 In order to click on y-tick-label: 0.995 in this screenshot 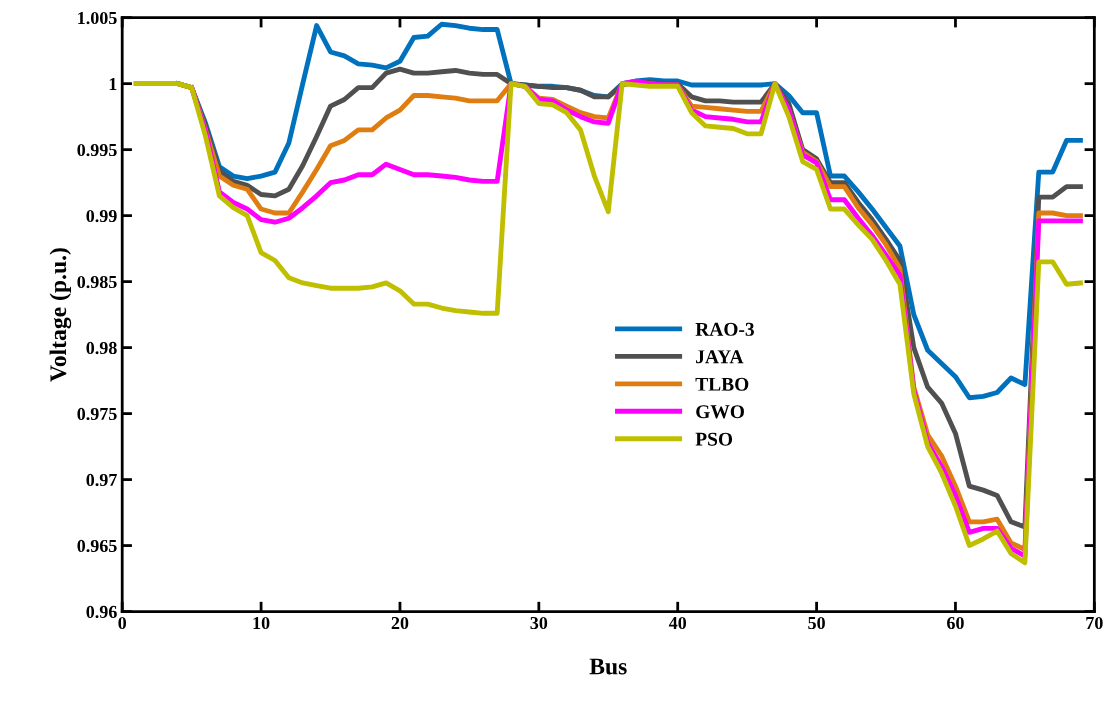, I will do `click(97, 150)`.